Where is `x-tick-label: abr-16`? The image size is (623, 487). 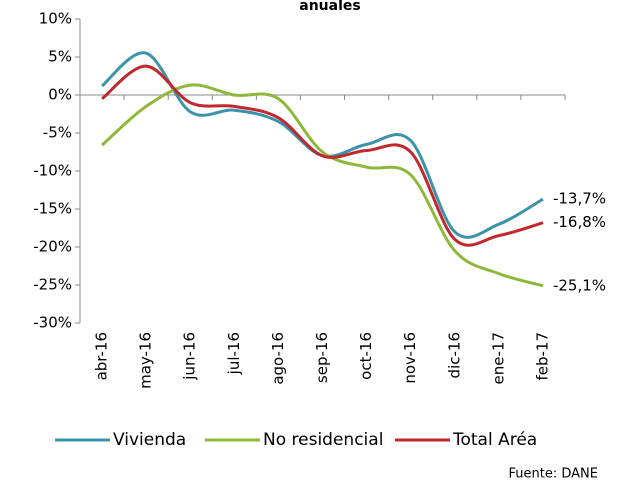 x-tick-label: abr-16 is located at coordinates (102, 356).